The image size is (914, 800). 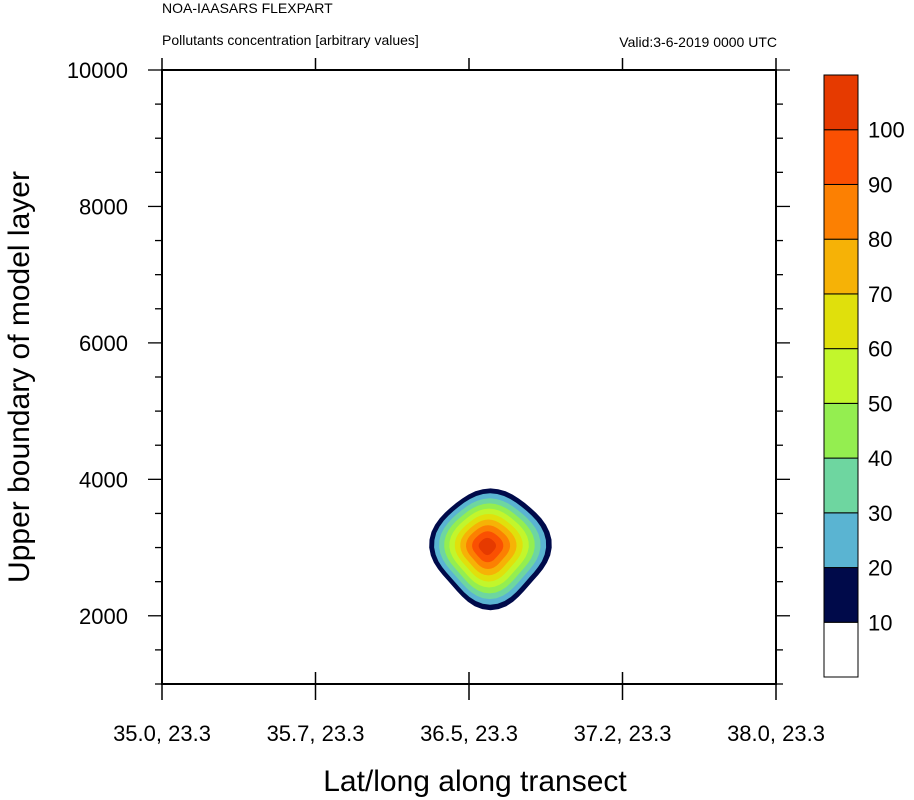 What do you see at coordinates (103, 343) in the screenshot?
I see `y-tick-label: 6000` at bounding box center [103, 343].